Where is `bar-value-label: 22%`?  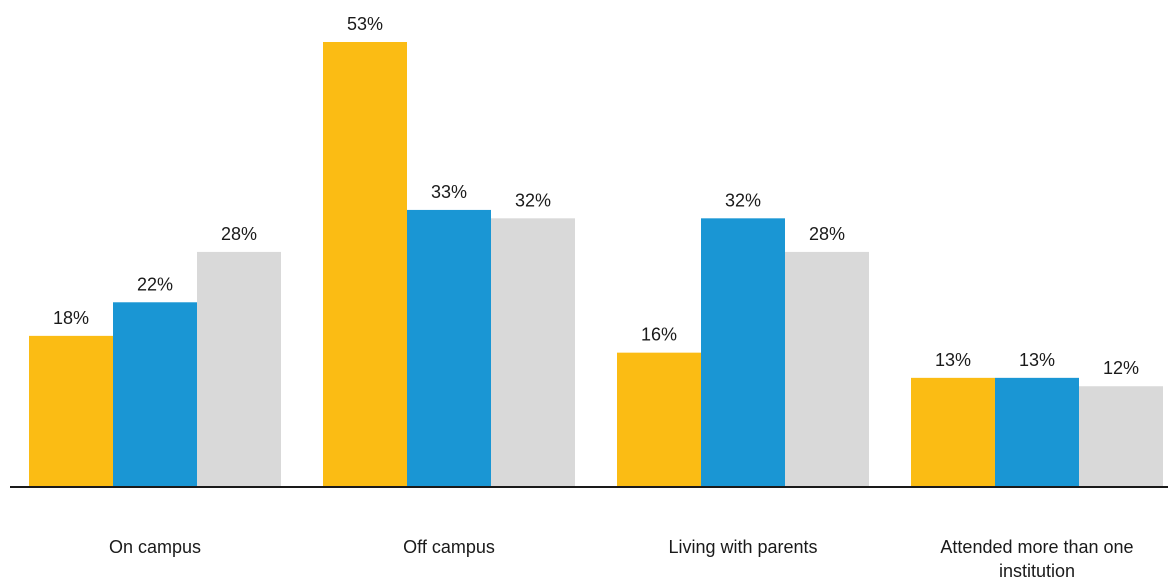 bar-value-label: 22% is located at coordinates (155, 284).